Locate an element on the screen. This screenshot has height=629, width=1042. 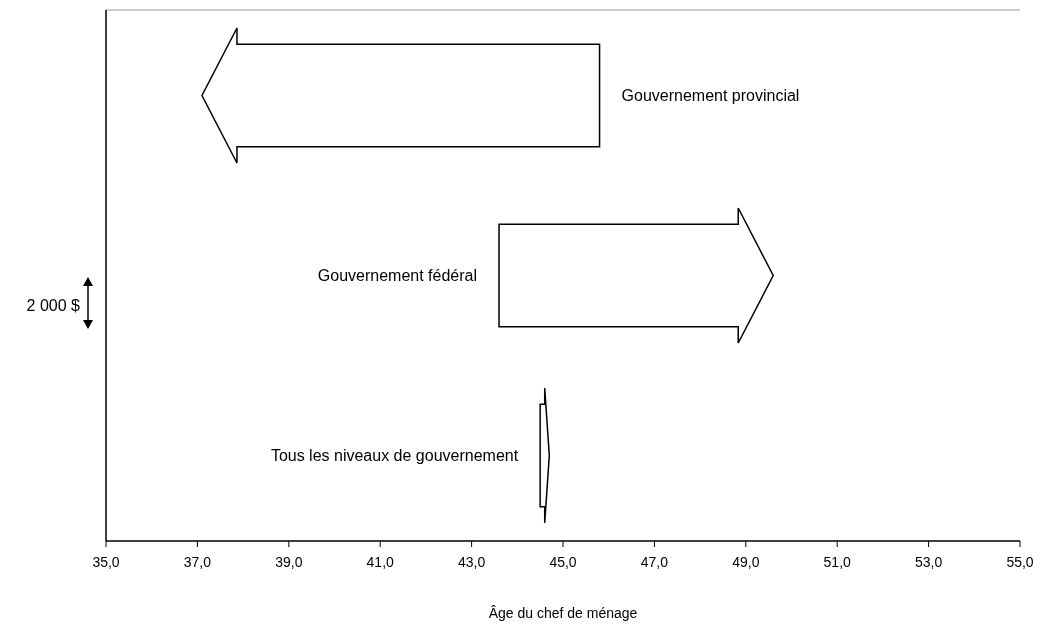
y-tick-label: Tous les niveaux de gouvernement is located at coordinates (394, 456).